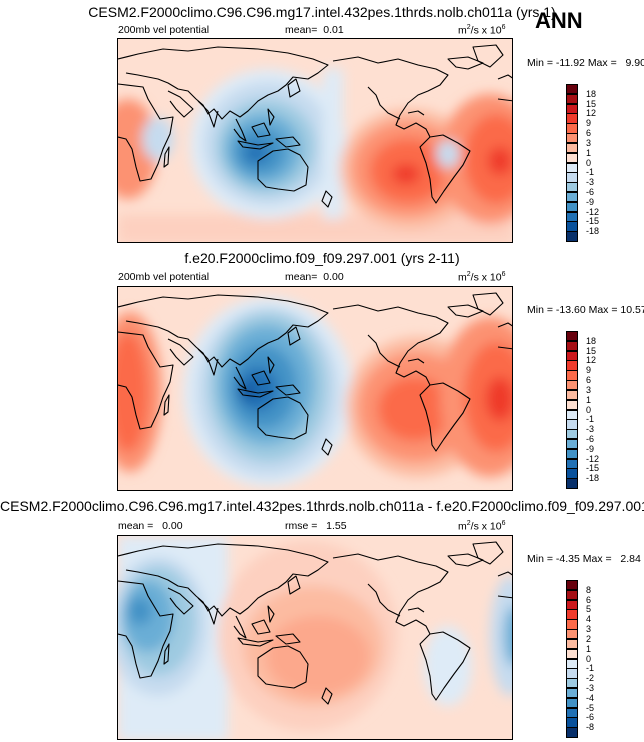  Describe the element at coordinates (482, 277) in the screenshot. I see `panel2-units: m2/s x 106` at that location.